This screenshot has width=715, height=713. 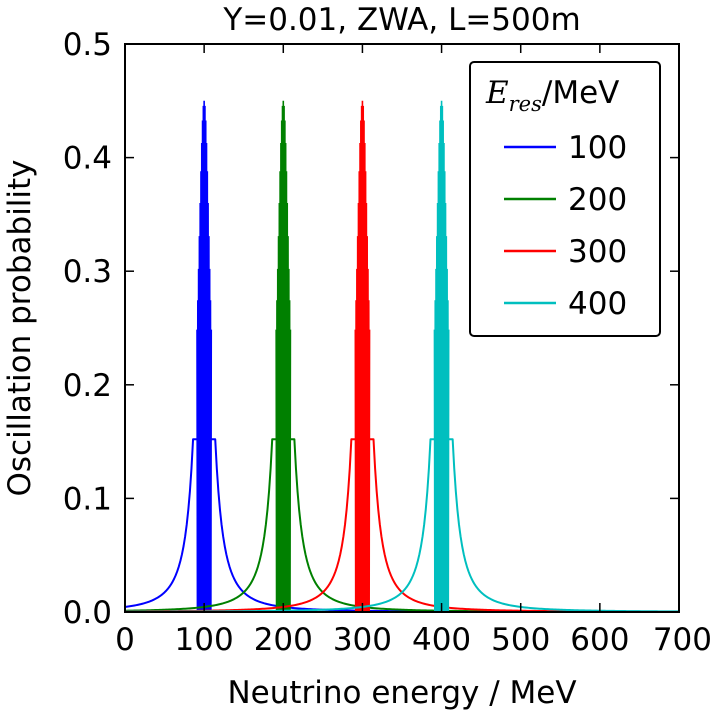 I want to click on y-axis-label: Oscillation probability, so click(x=20, y=327).